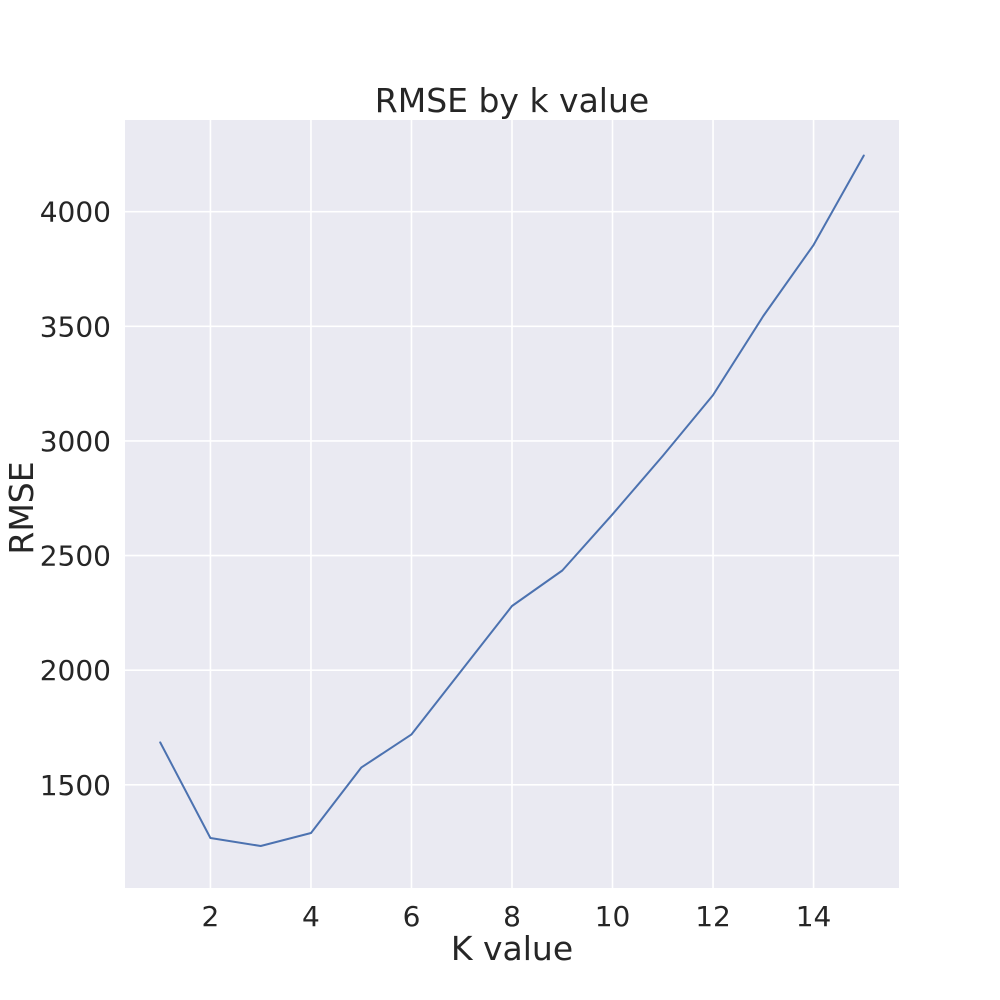  Describe the element at coordinates (713, 916) in the screenshot. I see `x-tick-label: 12` at that location.